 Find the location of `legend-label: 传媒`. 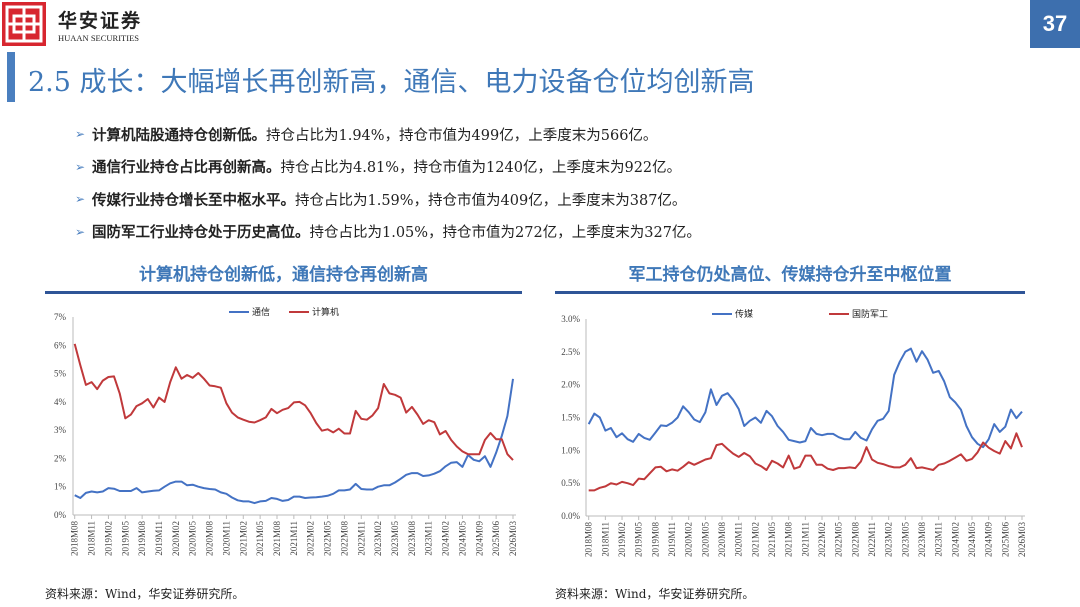

legend-label: 传媒 is located at coordinates (744, 314).